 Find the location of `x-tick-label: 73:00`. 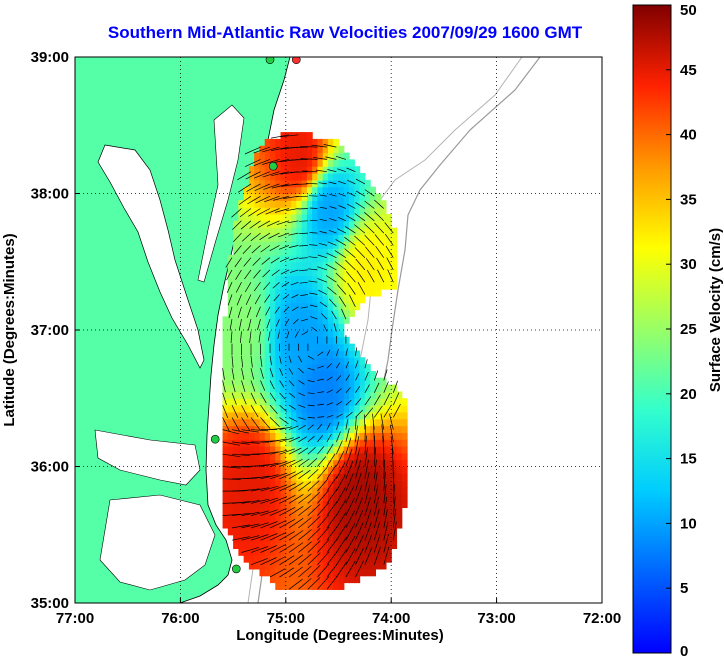

x-tick-label: 73:00 is located at coordinates (496, 618).